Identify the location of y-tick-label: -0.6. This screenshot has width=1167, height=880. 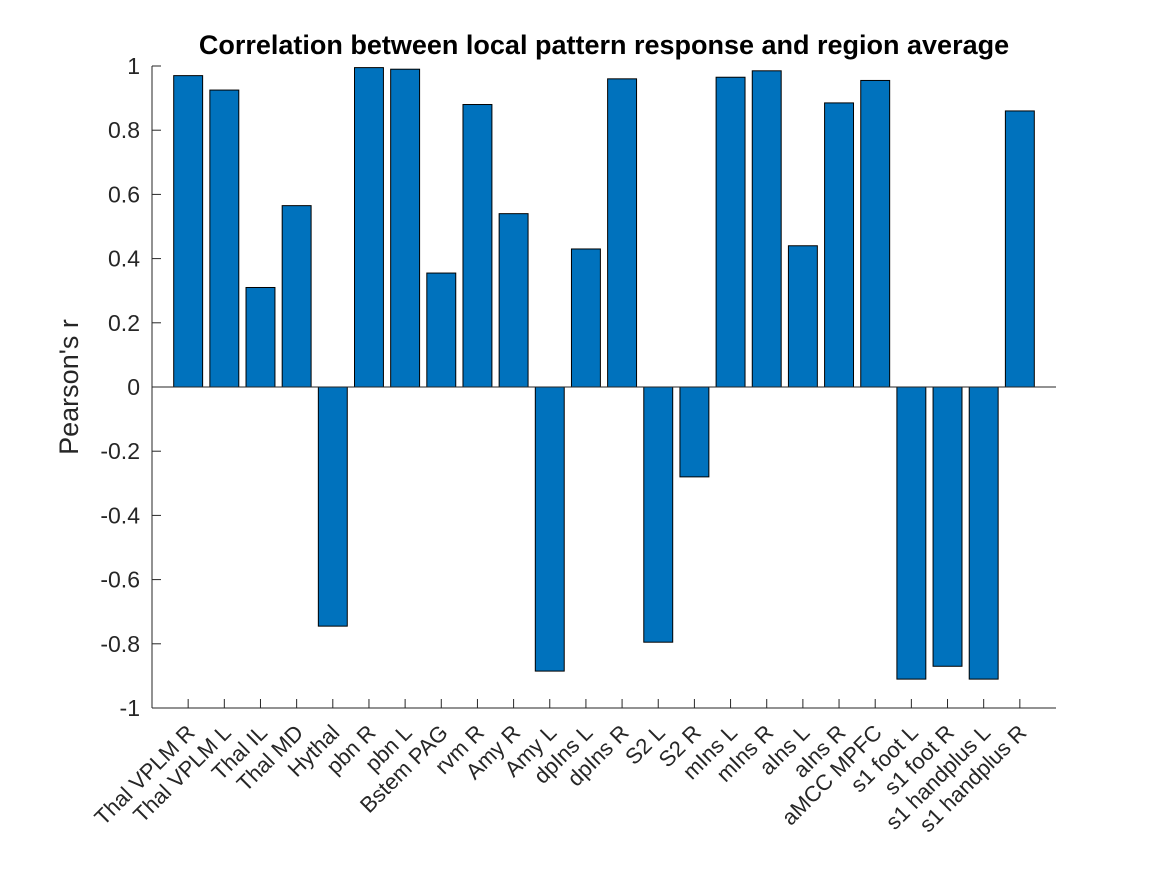
(120, 580).